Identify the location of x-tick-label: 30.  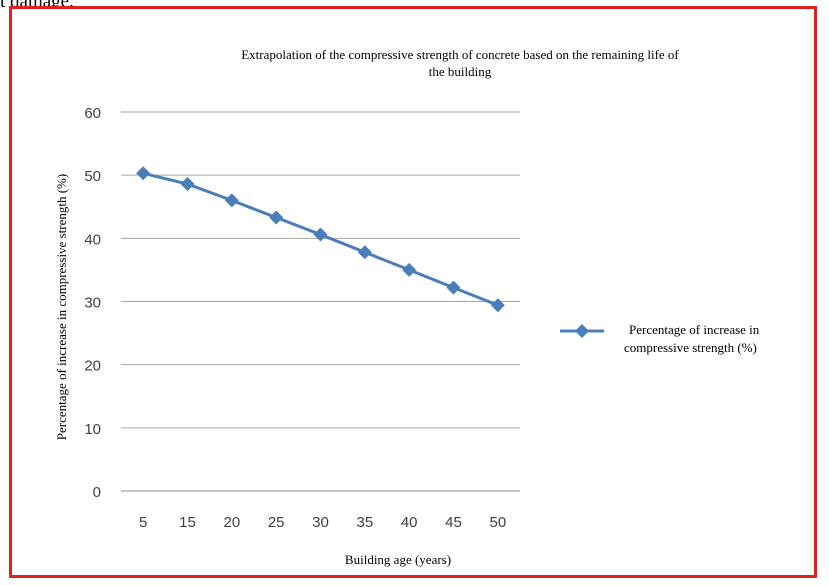
(320, 522).